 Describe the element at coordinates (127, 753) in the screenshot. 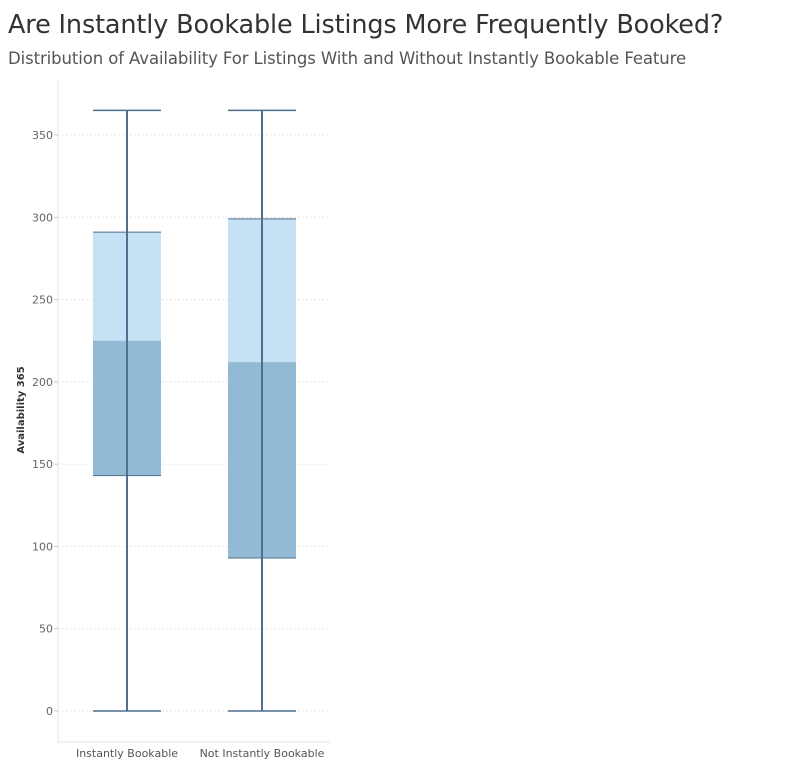

I see `x-category-label: Instantly Bookable` at that location.